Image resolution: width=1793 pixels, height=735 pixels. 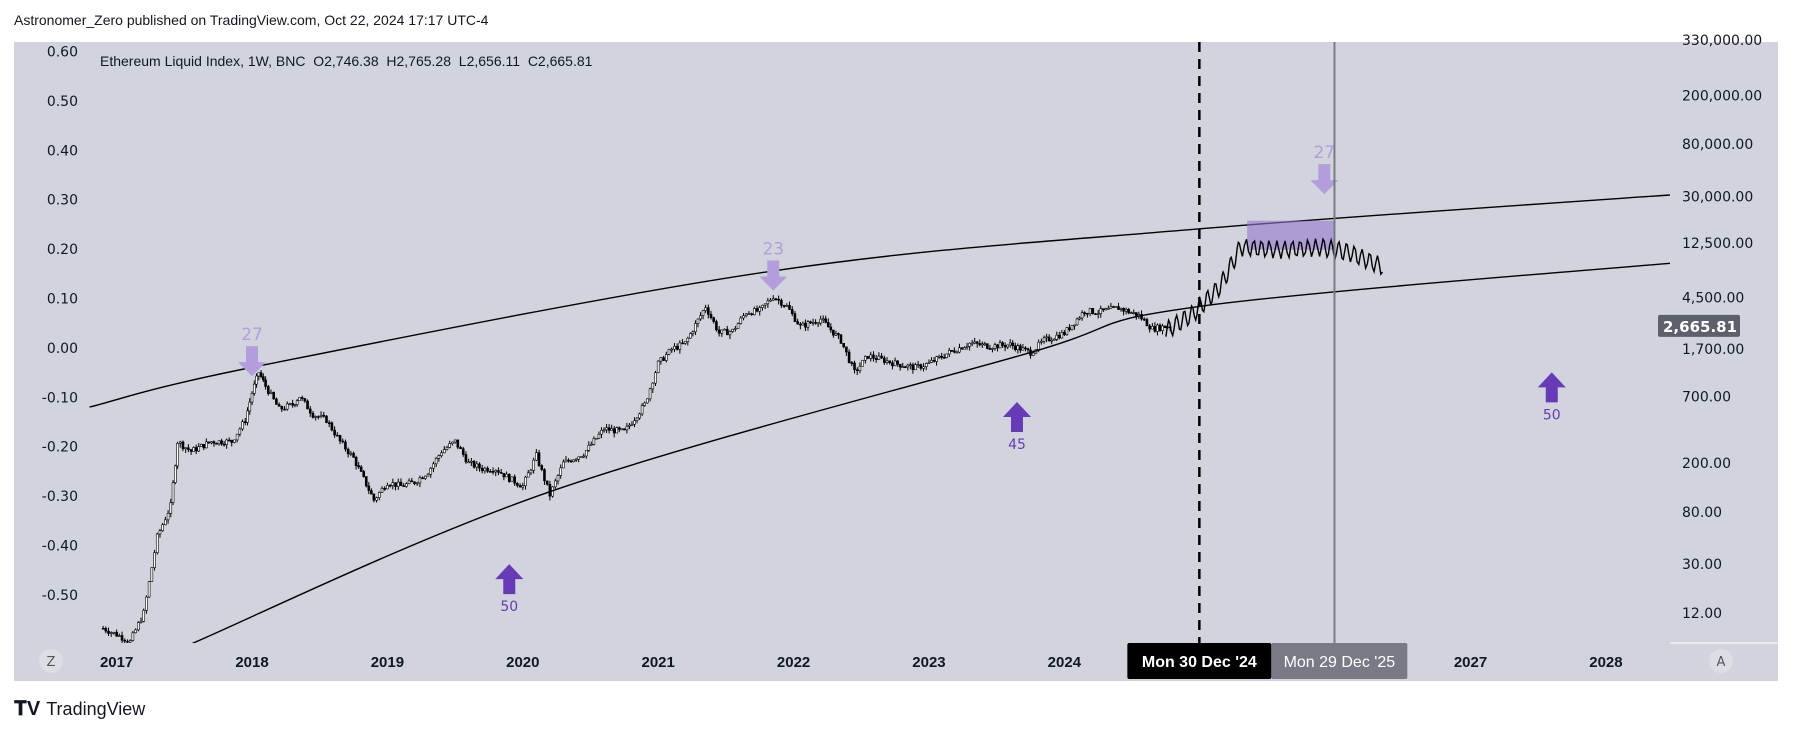 What do you see at coordinates (1016, 427) in the screenshot?
I see `arrow-up-annotation: 45` at bounding box center [1016, 427].